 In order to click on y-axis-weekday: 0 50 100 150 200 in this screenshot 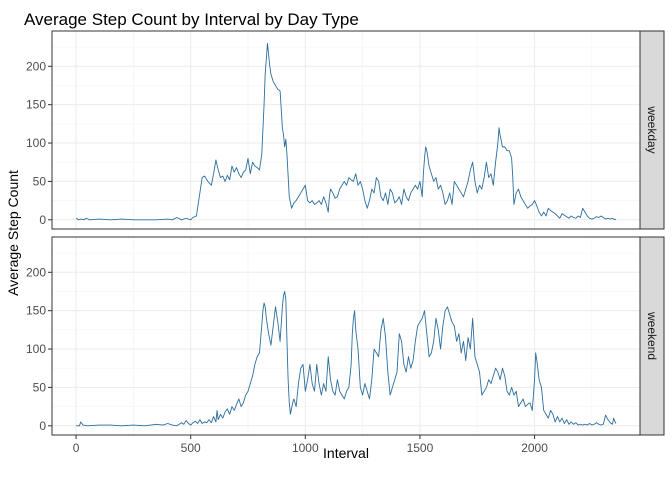, I will do `click(39, 143)`.